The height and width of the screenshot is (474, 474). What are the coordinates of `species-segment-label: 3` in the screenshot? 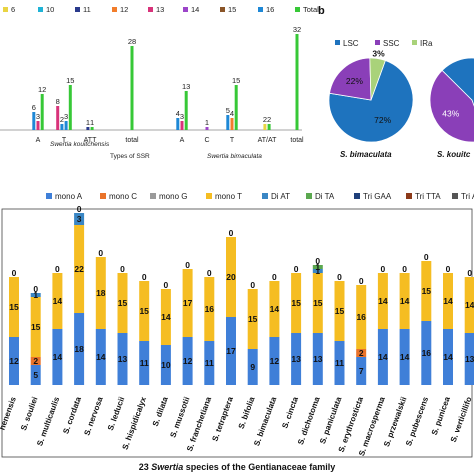 It's located at (79, 219).